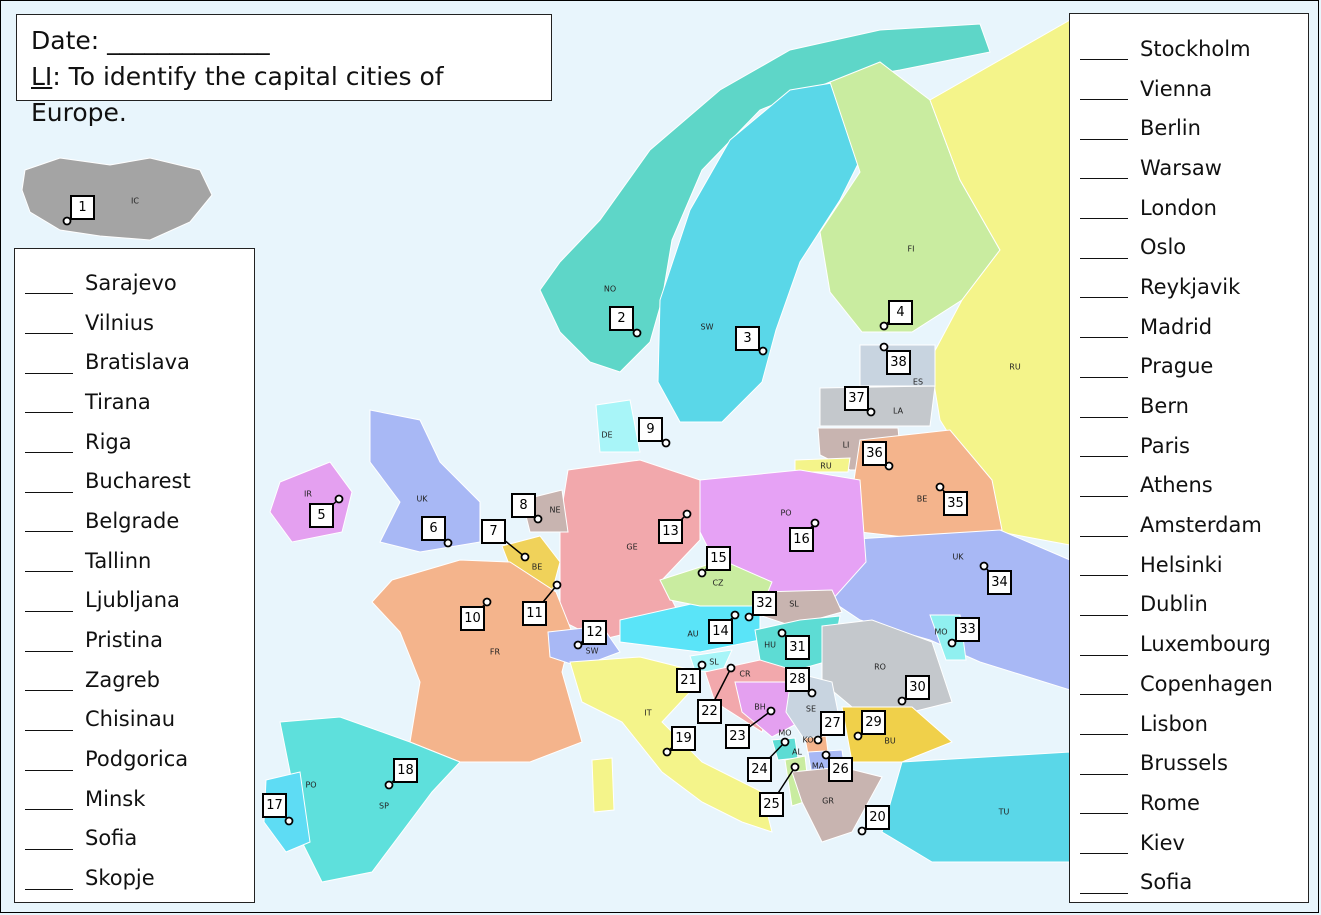 This screenshot has width=1321, height=915. I want to click on answer-row: Zagreb, so click(134, 680).